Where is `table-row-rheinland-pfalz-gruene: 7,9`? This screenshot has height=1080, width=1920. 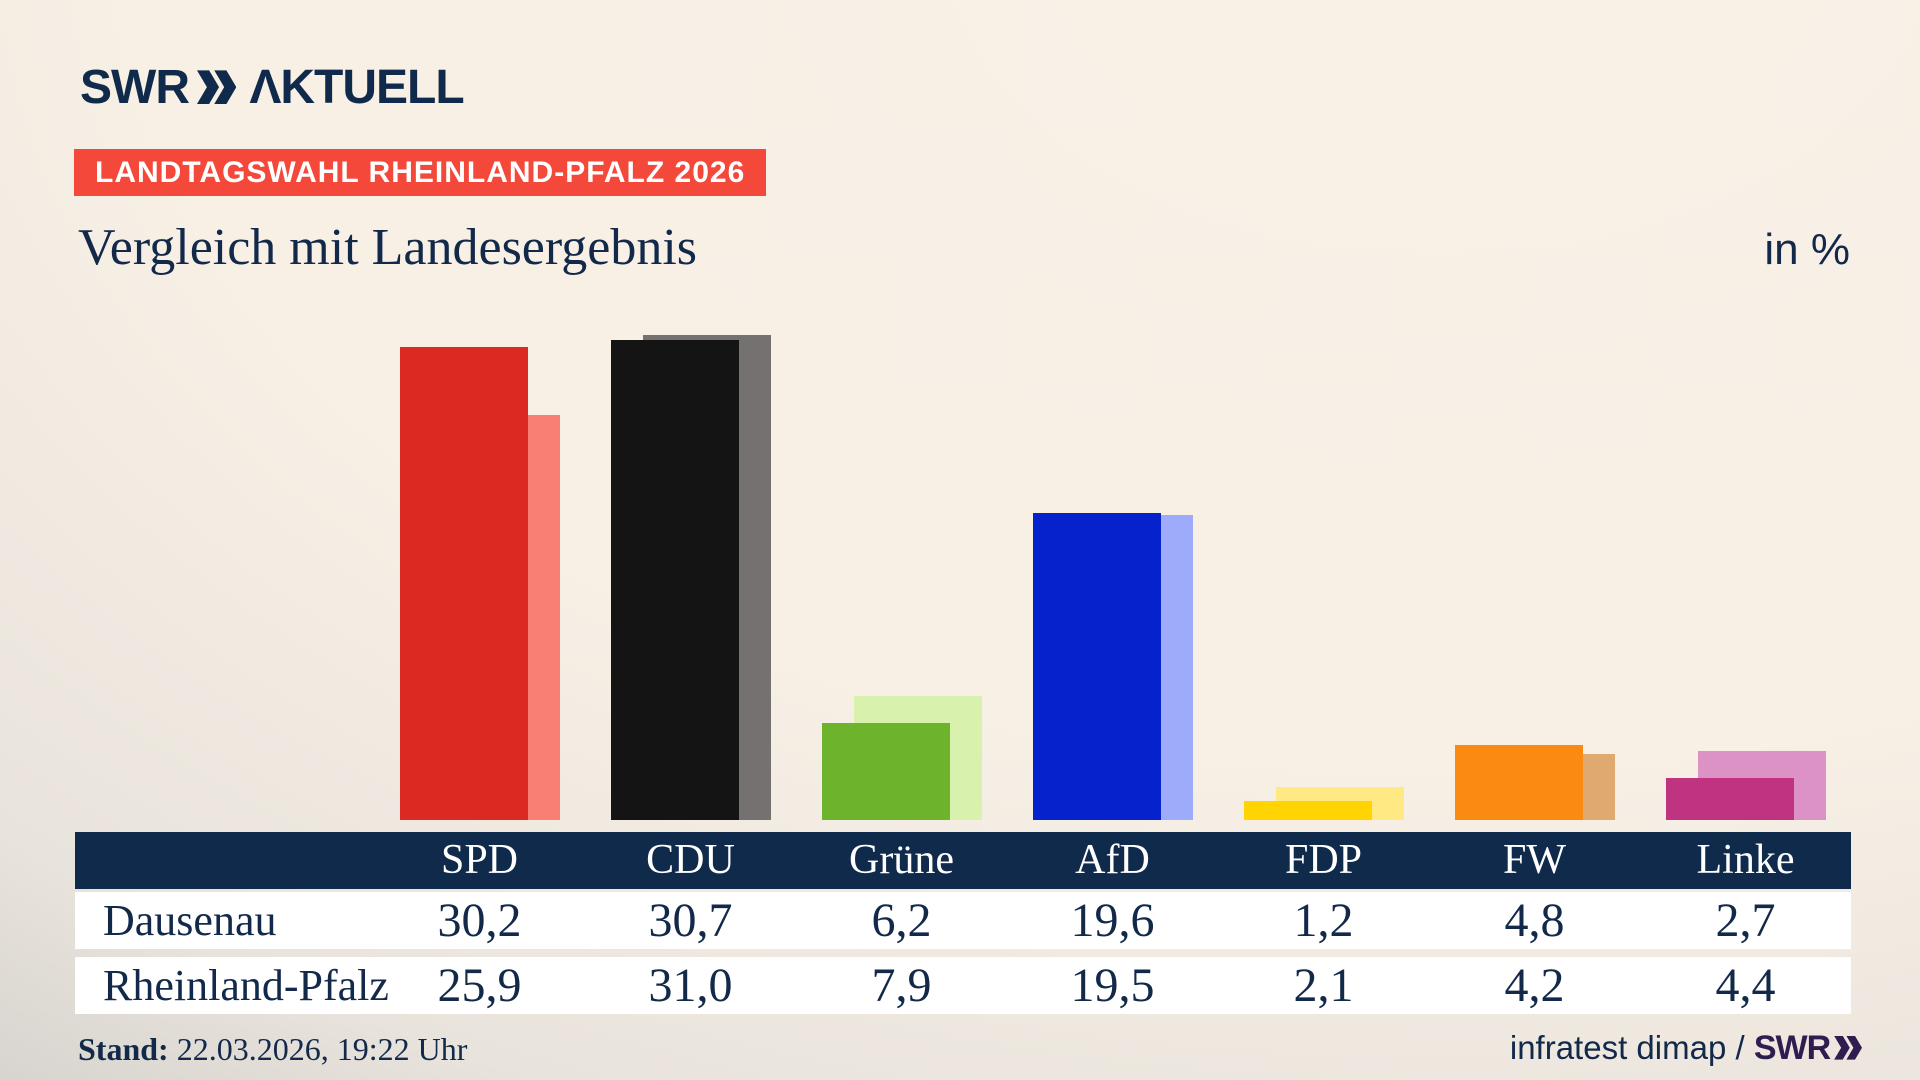
table-row-rheinland-pfalz-gruene: 7,9 is located at coordinates (901, 985).